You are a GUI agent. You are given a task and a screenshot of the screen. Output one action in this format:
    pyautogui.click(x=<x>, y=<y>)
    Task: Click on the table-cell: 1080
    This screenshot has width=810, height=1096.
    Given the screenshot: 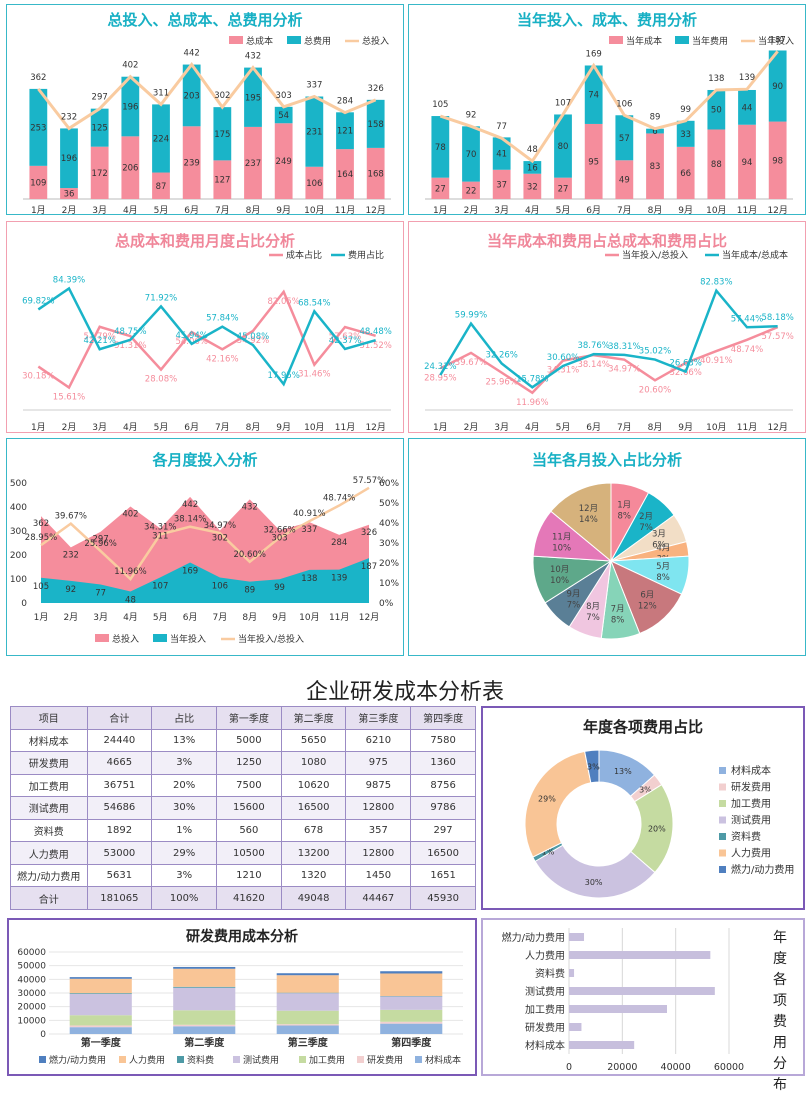 What is the action you would take?
    pyautogui.click(x=313, y=763)
    